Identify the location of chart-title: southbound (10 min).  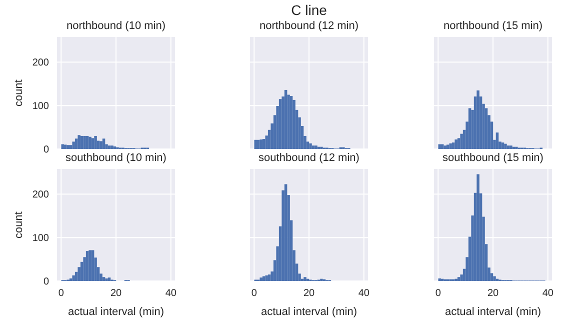
(116, 158).